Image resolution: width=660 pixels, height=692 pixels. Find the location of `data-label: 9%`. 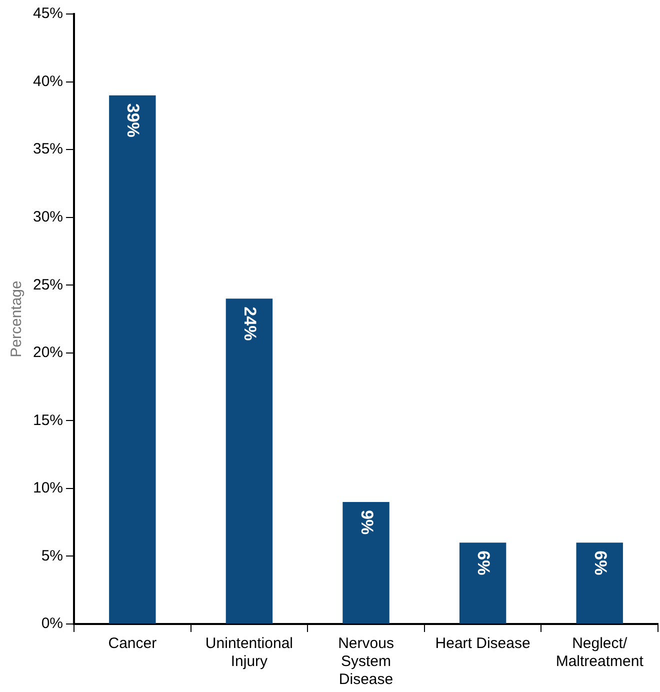

data-label: 9% is located at coordinates (366, 522).